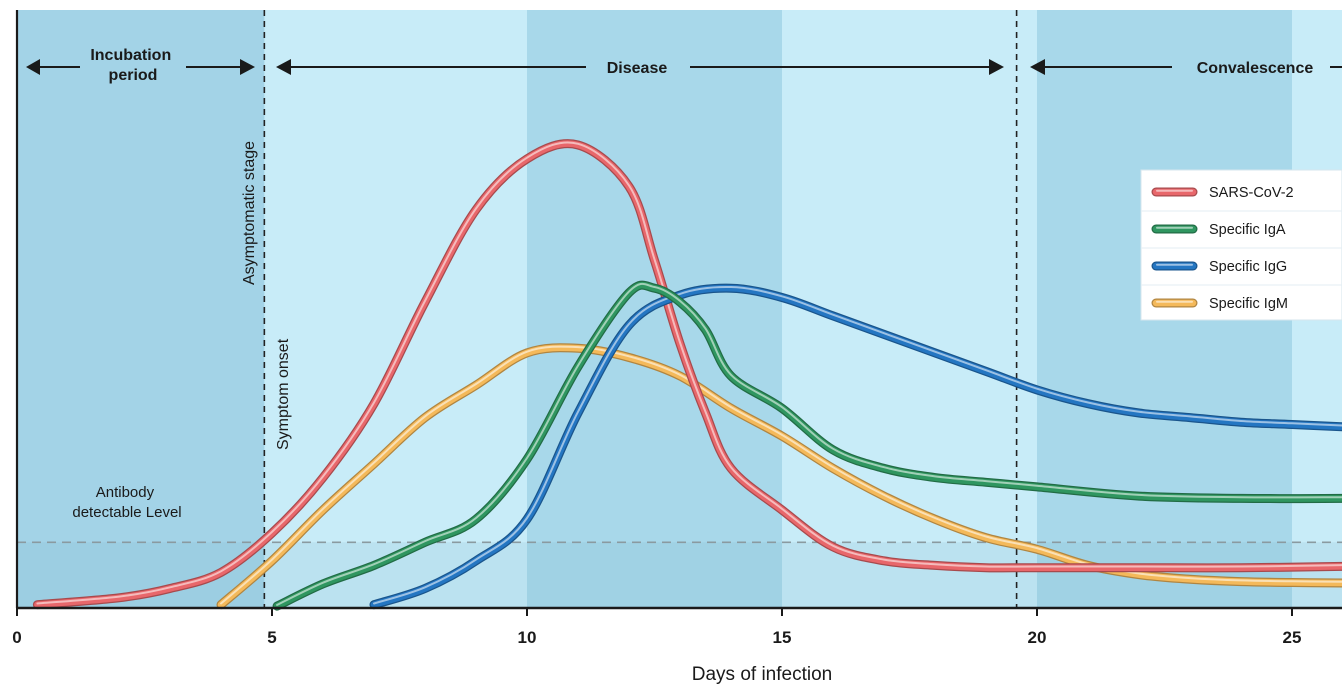 The width and height of the screenshot is (1342, 684). I want to click on phase-label-convalescence: Convalescence, so click(1255, 68).